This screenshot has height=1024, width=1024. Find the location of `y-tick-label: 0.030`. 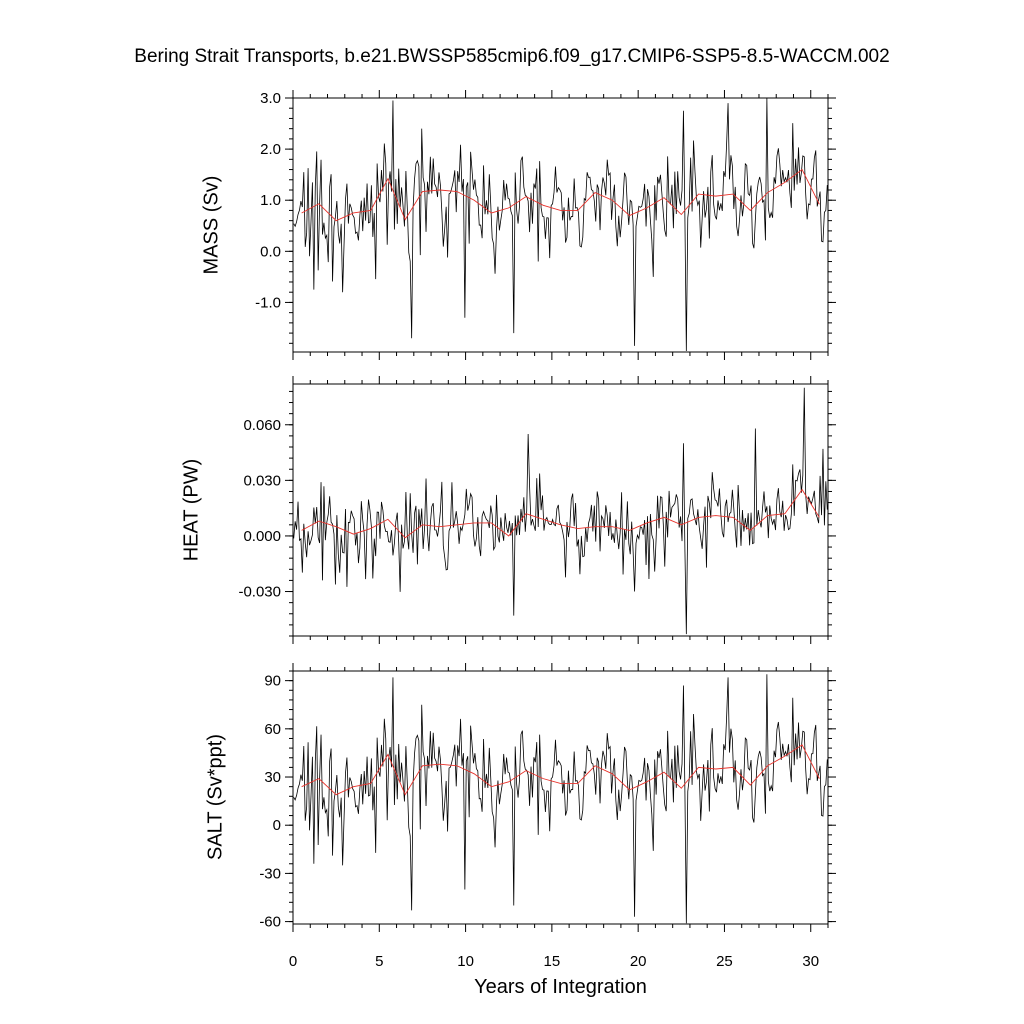

y-tick-label: 0.030 is located at coordinates (262, 480).